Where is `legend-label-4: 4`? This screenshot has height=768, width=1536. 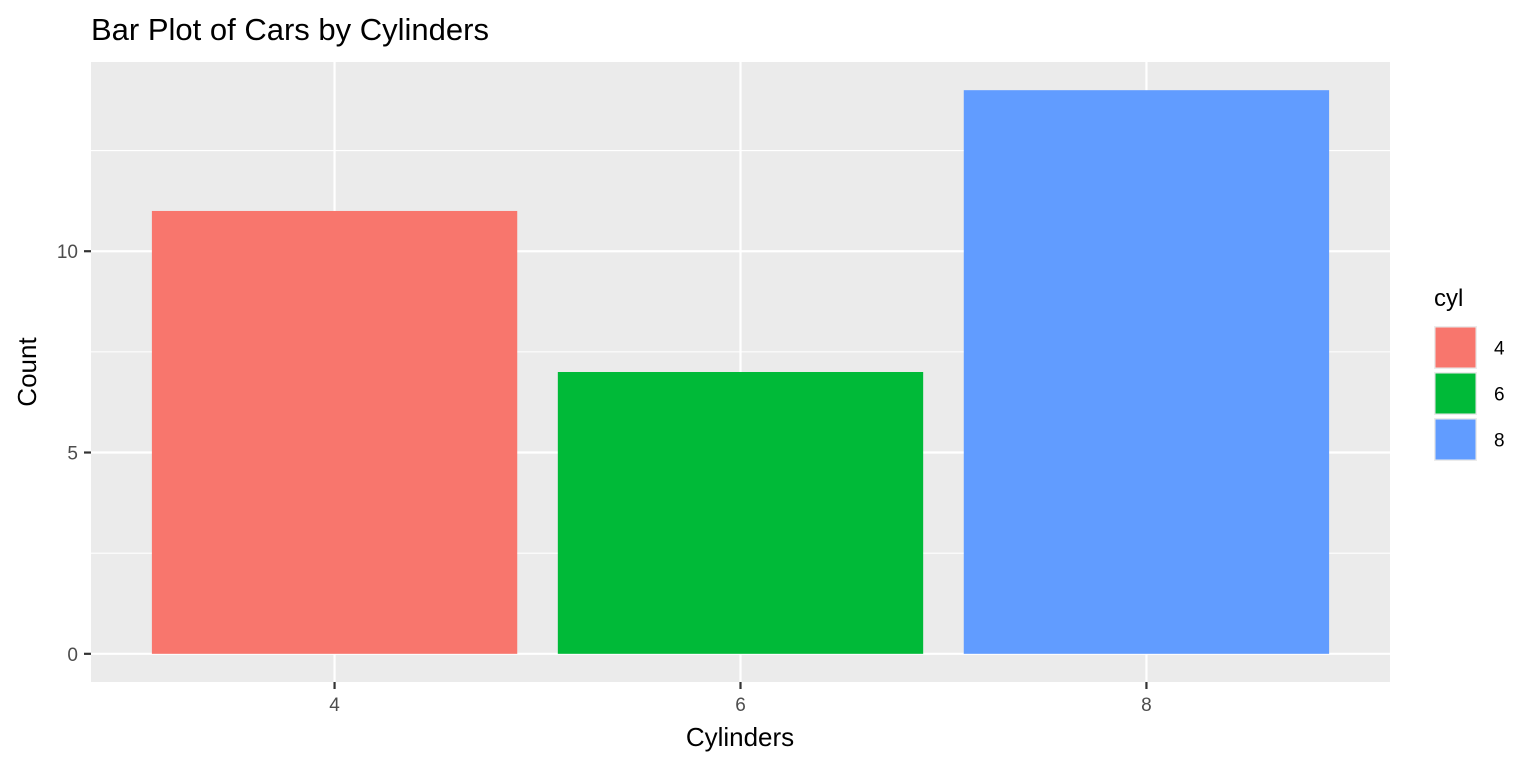
legend-label-4: 4 is located at coordinates (1499, 349).